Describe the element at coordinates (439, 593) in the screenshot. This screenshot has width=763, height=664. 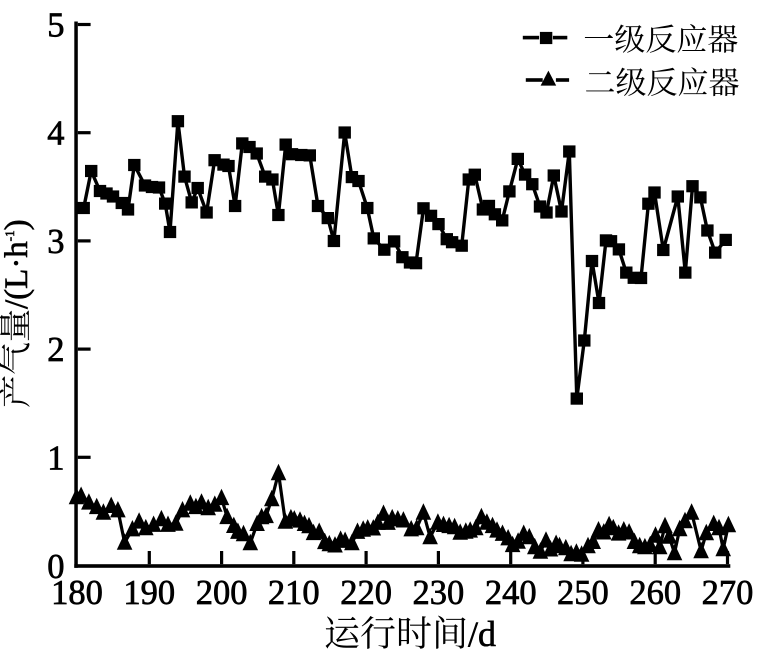
I see `svg-text: 230` at that location.